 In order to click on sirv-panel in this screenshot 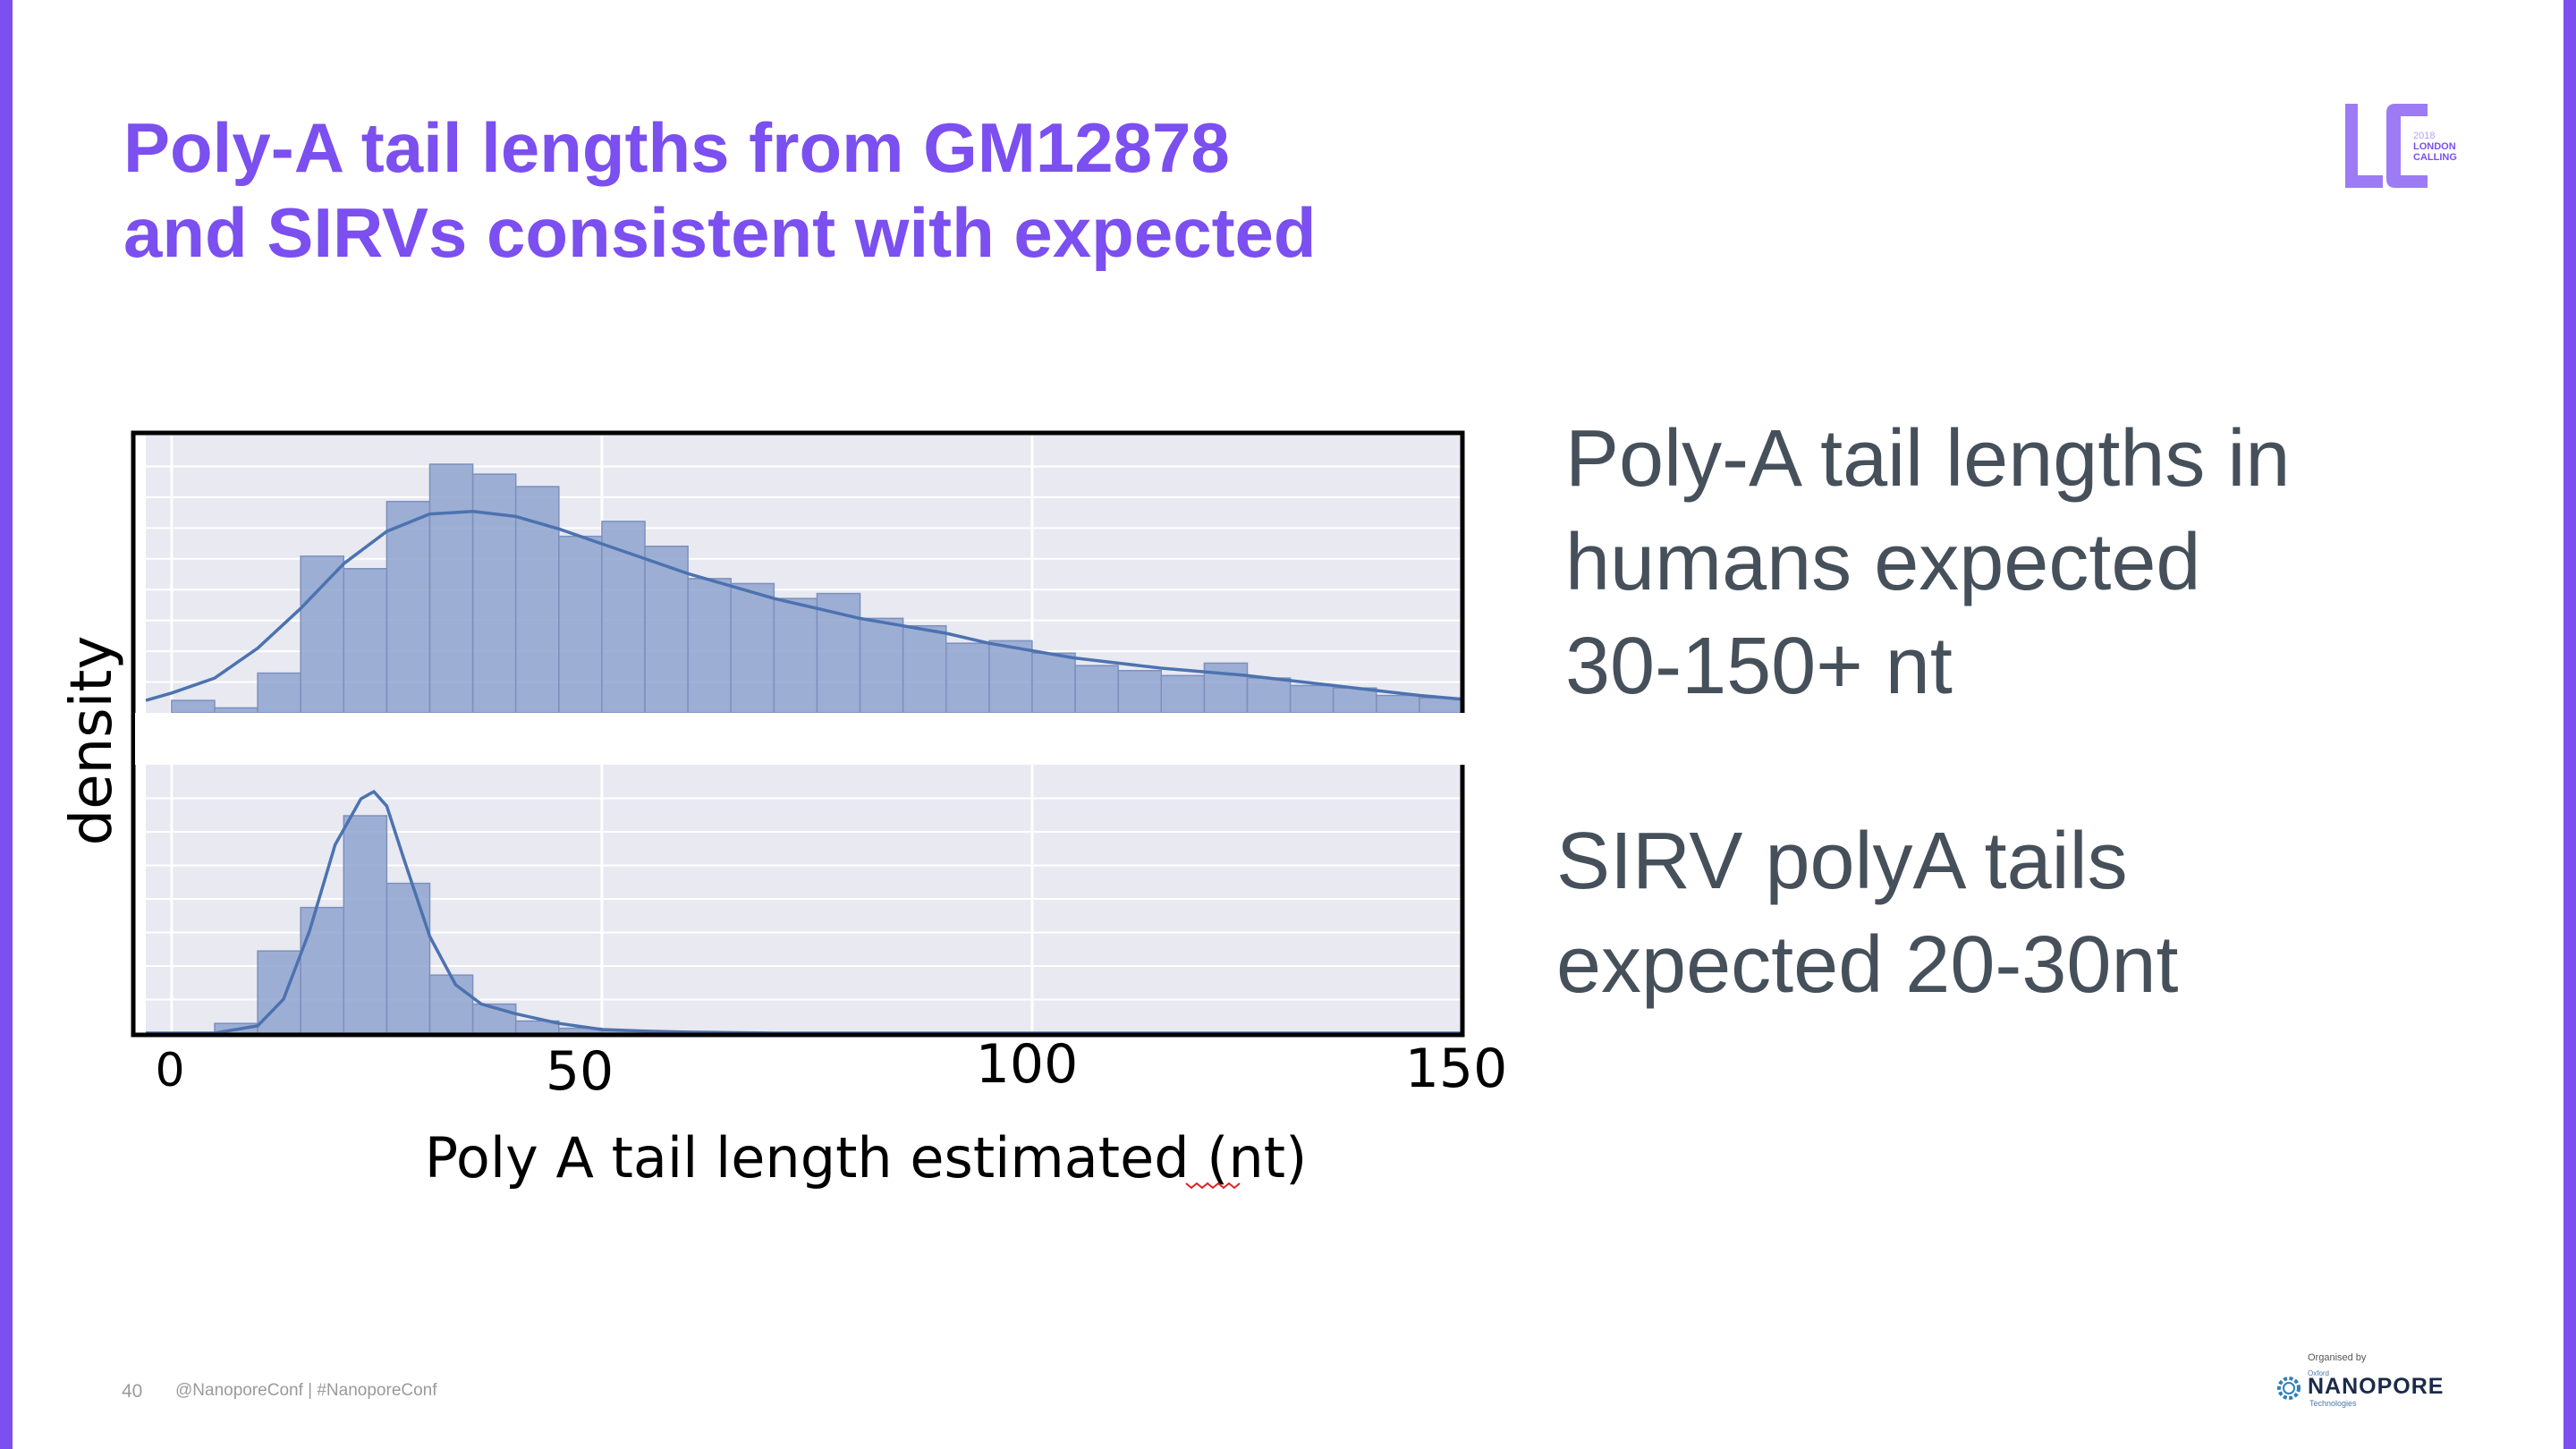, I will do `click(805, 900)`.